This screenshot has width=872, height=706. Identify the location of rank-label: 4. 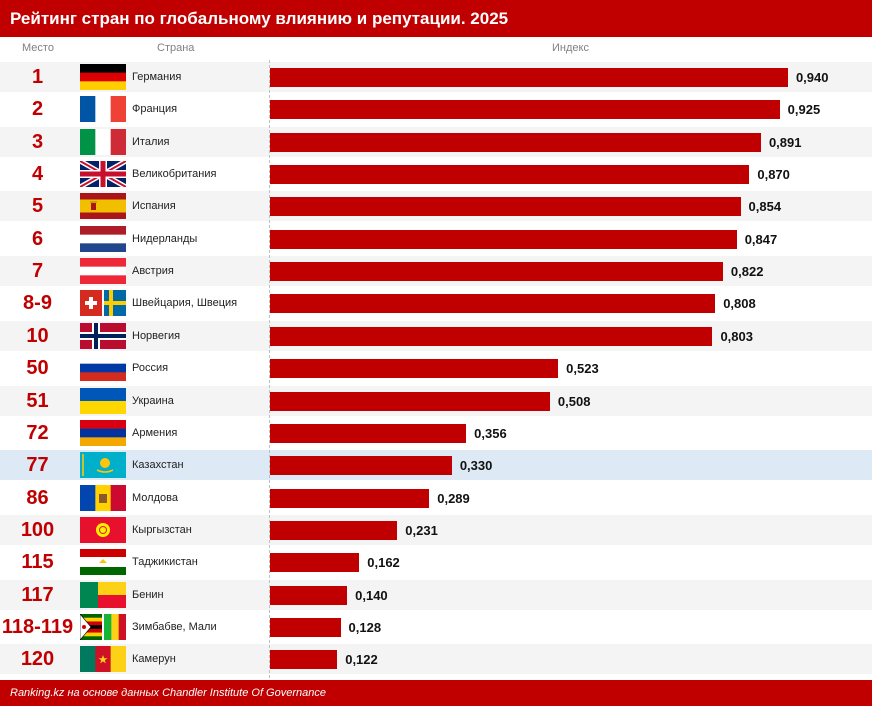
(37, 174).